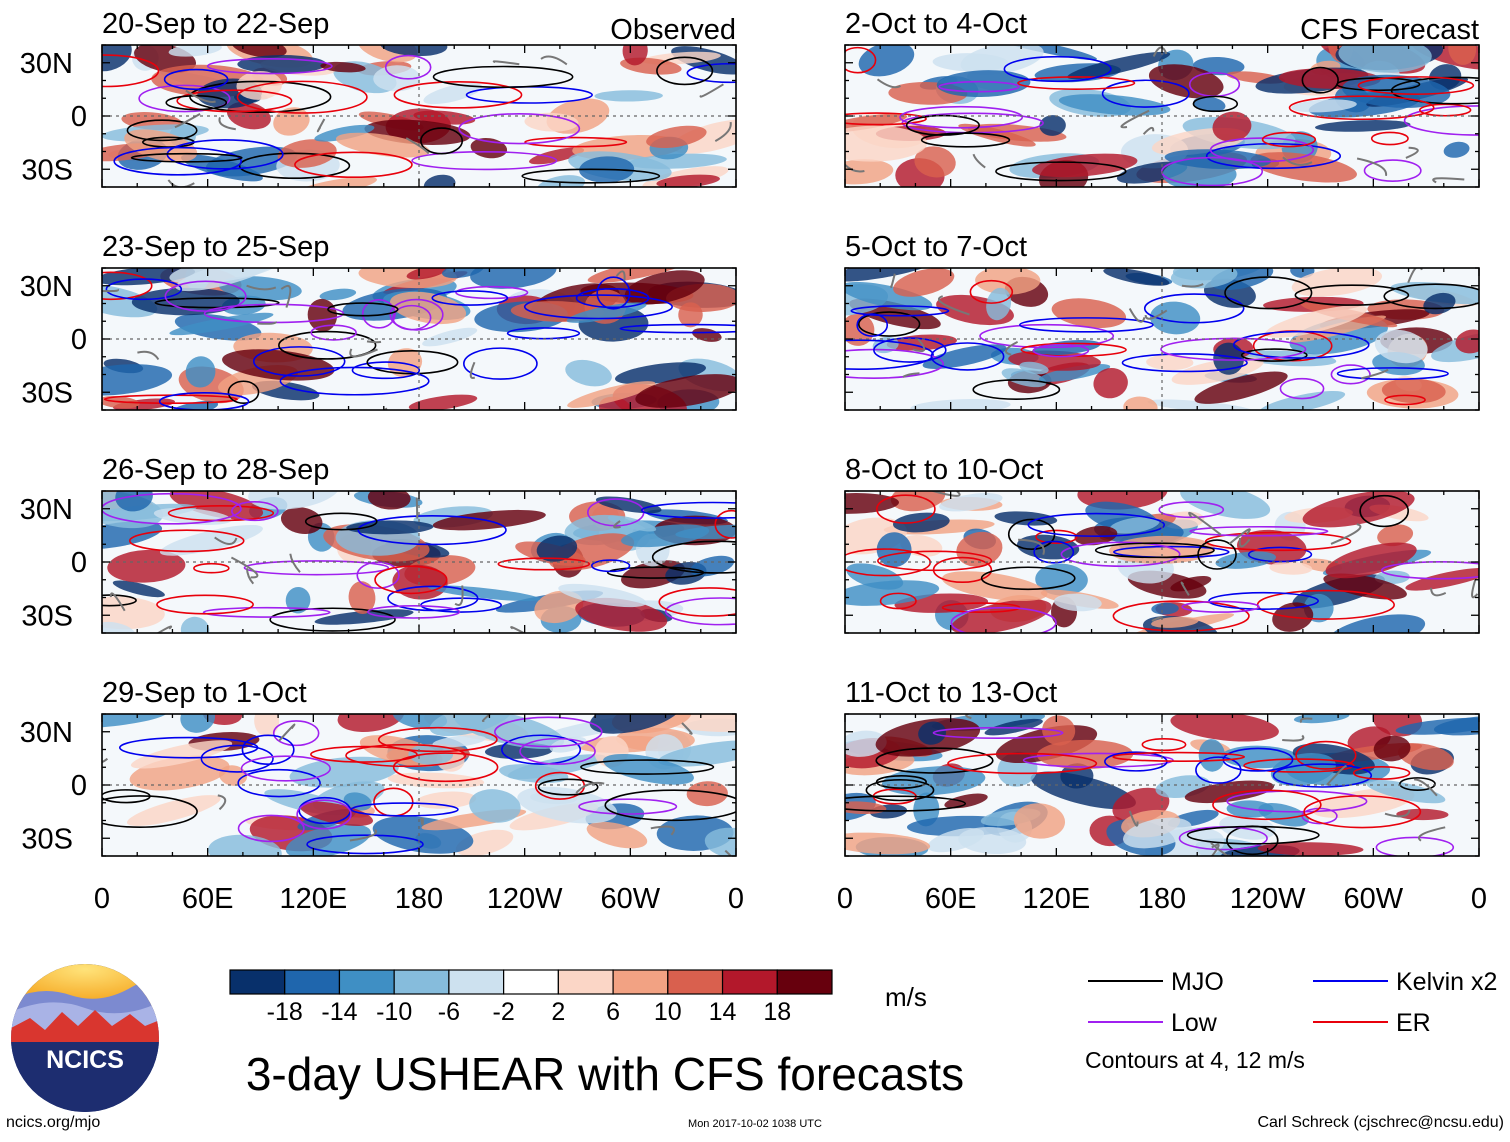  What do you see at coordinates (631, 899) in the screenshot?
I see `x-tick-label: 60W` at bounding box center [631, 899].